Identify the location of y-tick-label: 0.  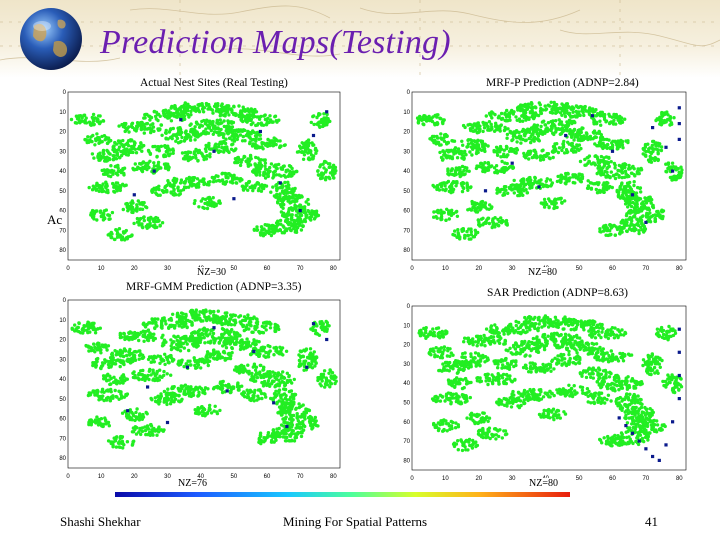
(409, 307).